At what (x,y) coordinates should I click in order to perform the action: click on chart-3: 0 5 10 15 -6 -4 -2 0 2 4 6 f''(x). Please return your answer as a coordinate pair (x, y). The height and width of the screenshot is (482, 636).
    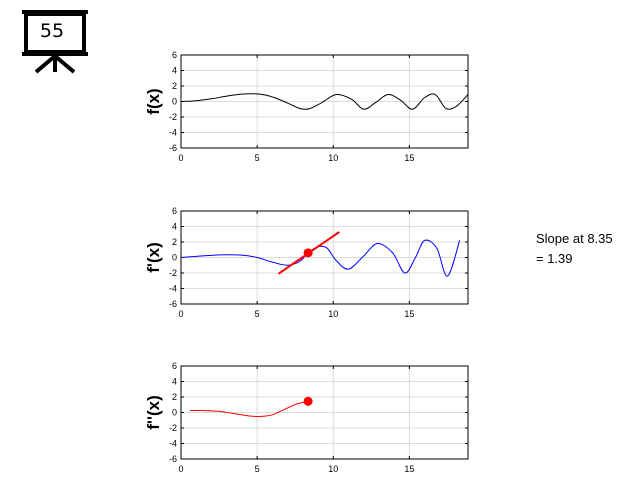
    Looking at the image, I should click on (306, 417).